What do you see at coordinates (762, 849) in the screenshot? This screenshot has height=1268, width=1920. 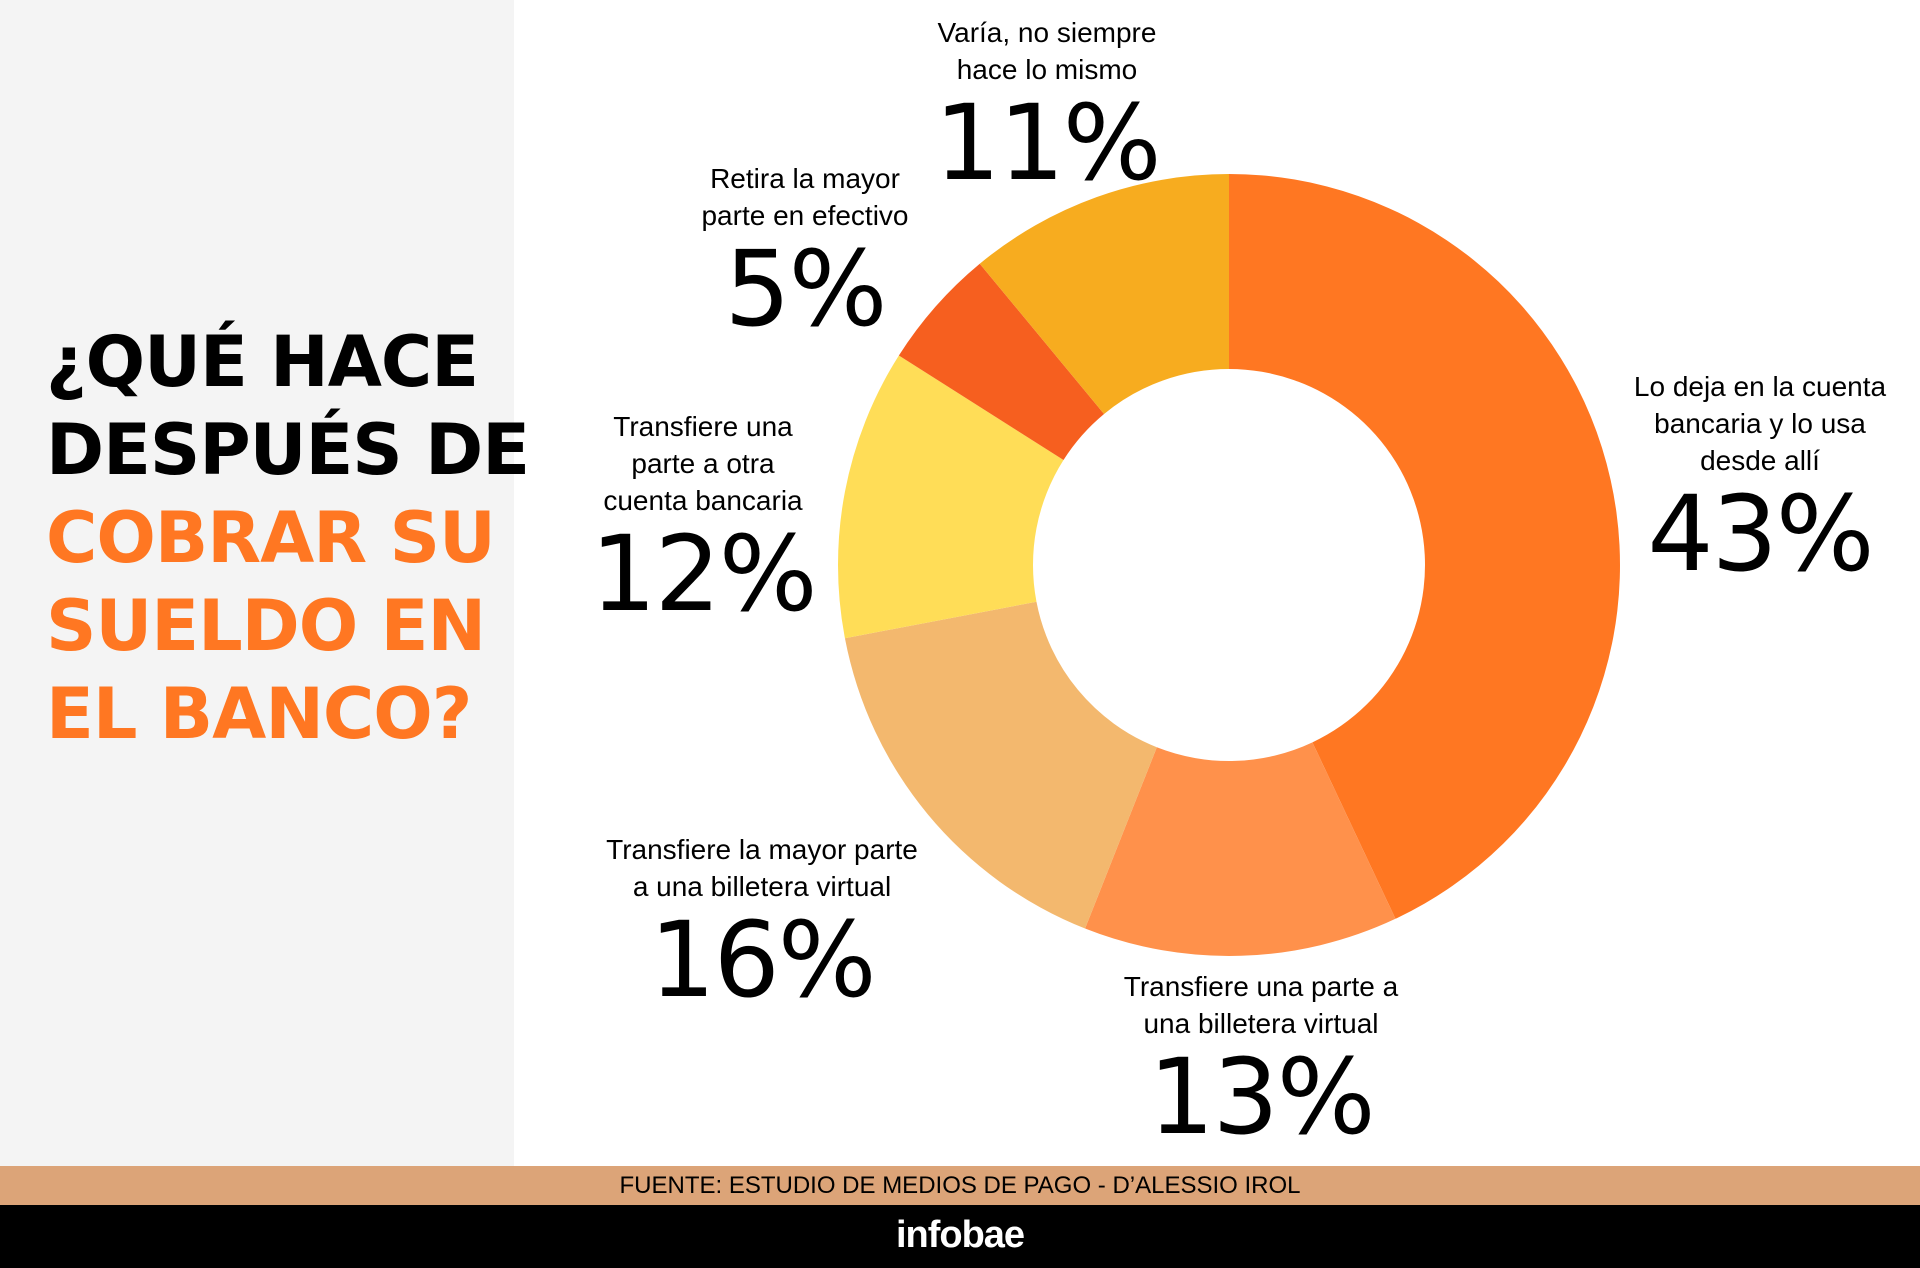 I see `slice-label-text: Transfiere la mayor parte` at bounding box center [762, 849].